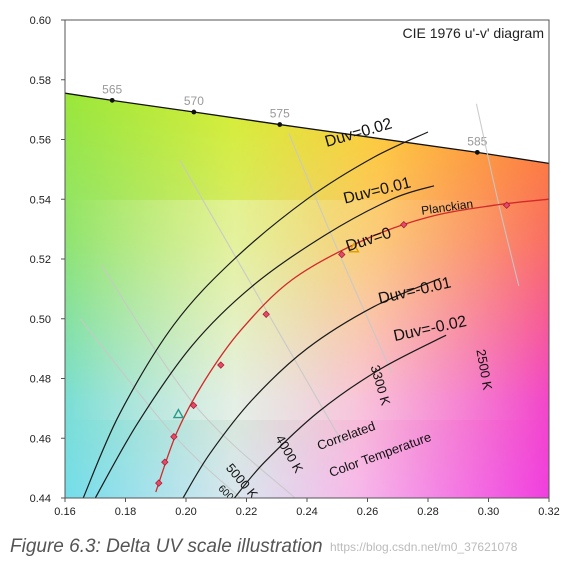 The image size is (574, 566). I want to click on locus-wavelength-label: 570, so click(194, 101).